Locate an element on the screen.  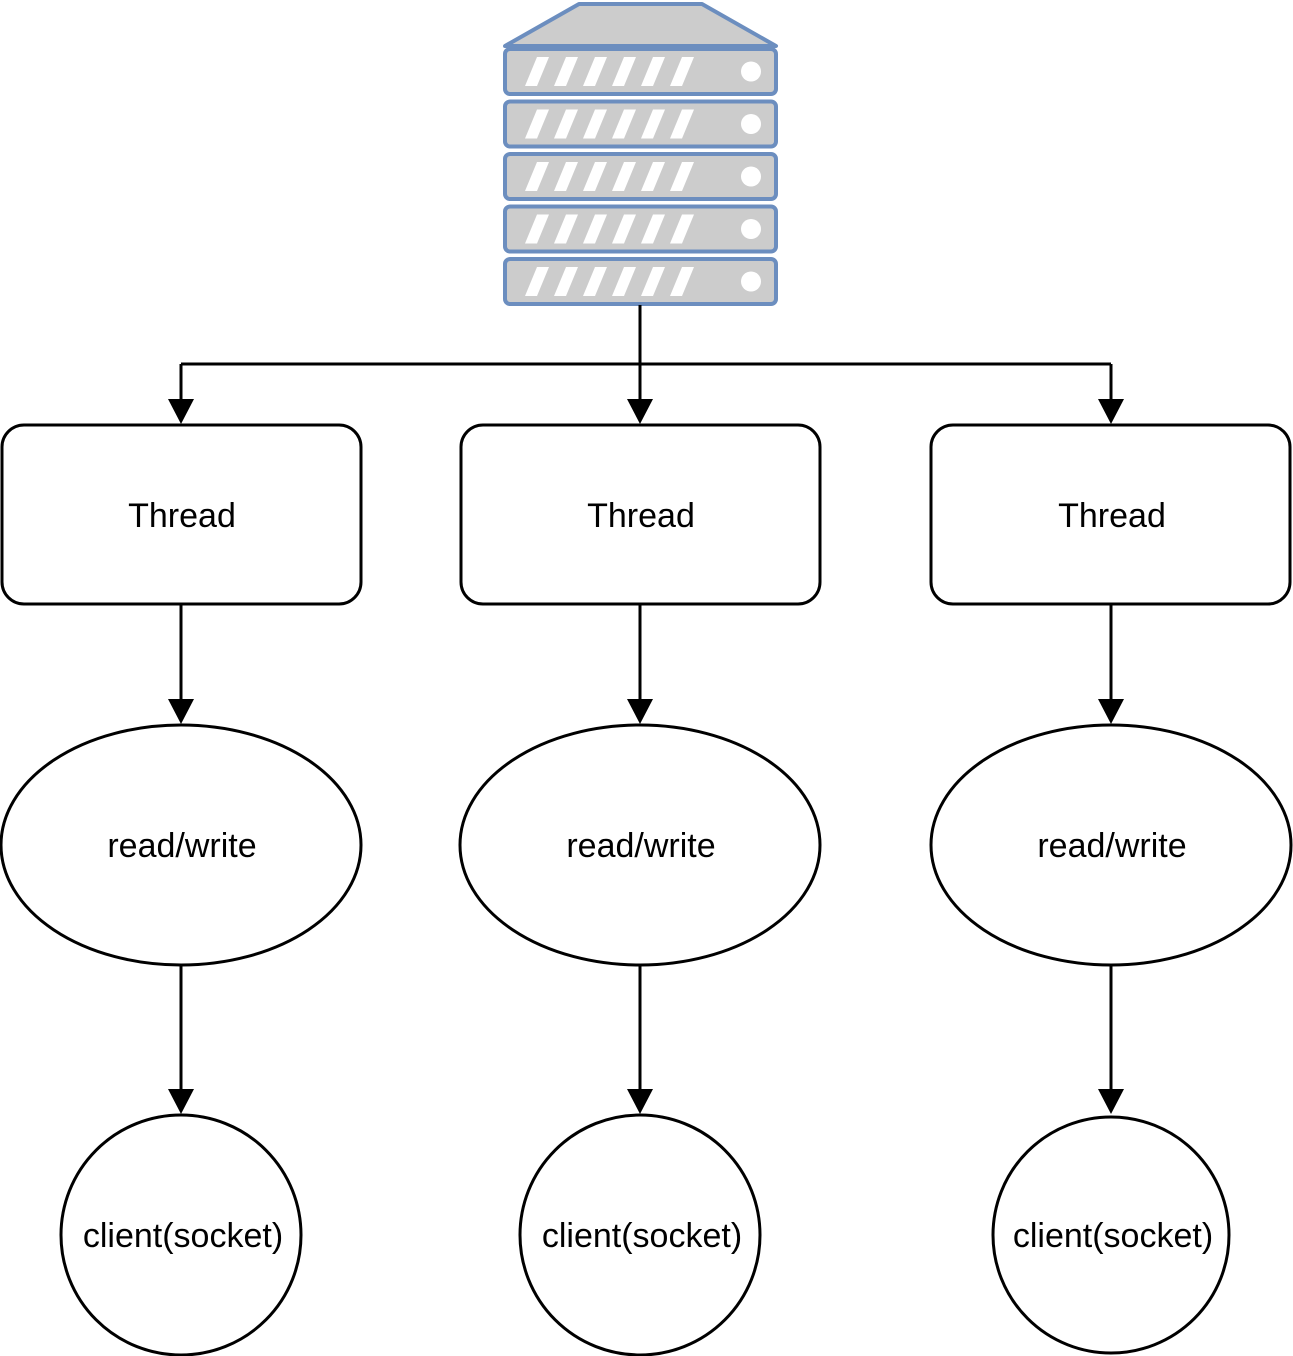
read-write-label-1: read/write is located at coordinates (181, 846).